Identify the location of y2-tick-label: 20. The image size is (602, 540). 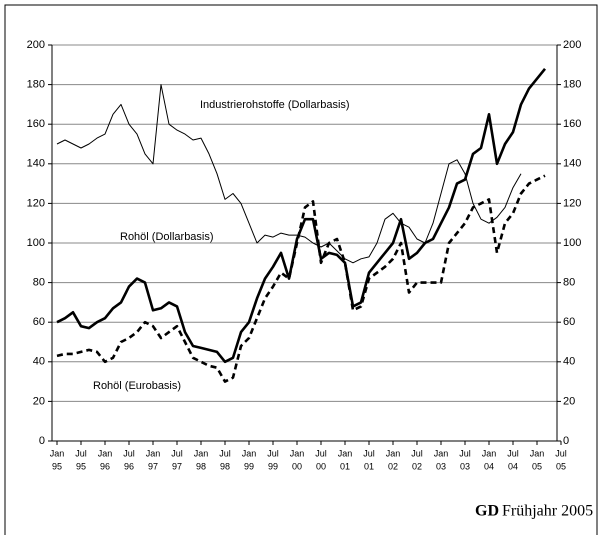
(569, 401).